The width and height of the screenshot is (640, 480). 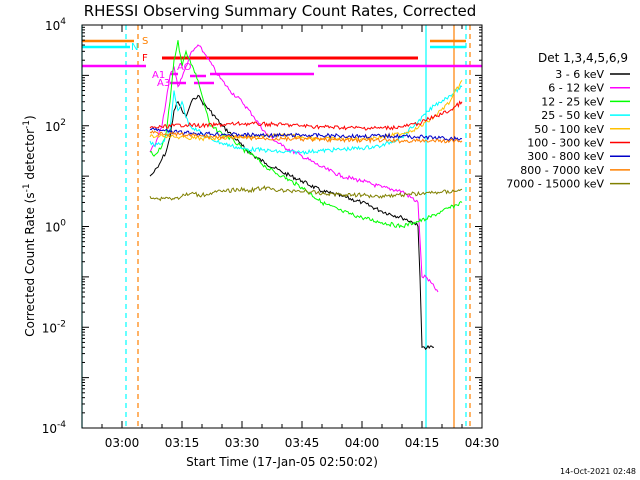 What do you see at coordinates (145, 58) in the screenshot?
I see `flag-label-f: F` at bounding box center [145, 58].